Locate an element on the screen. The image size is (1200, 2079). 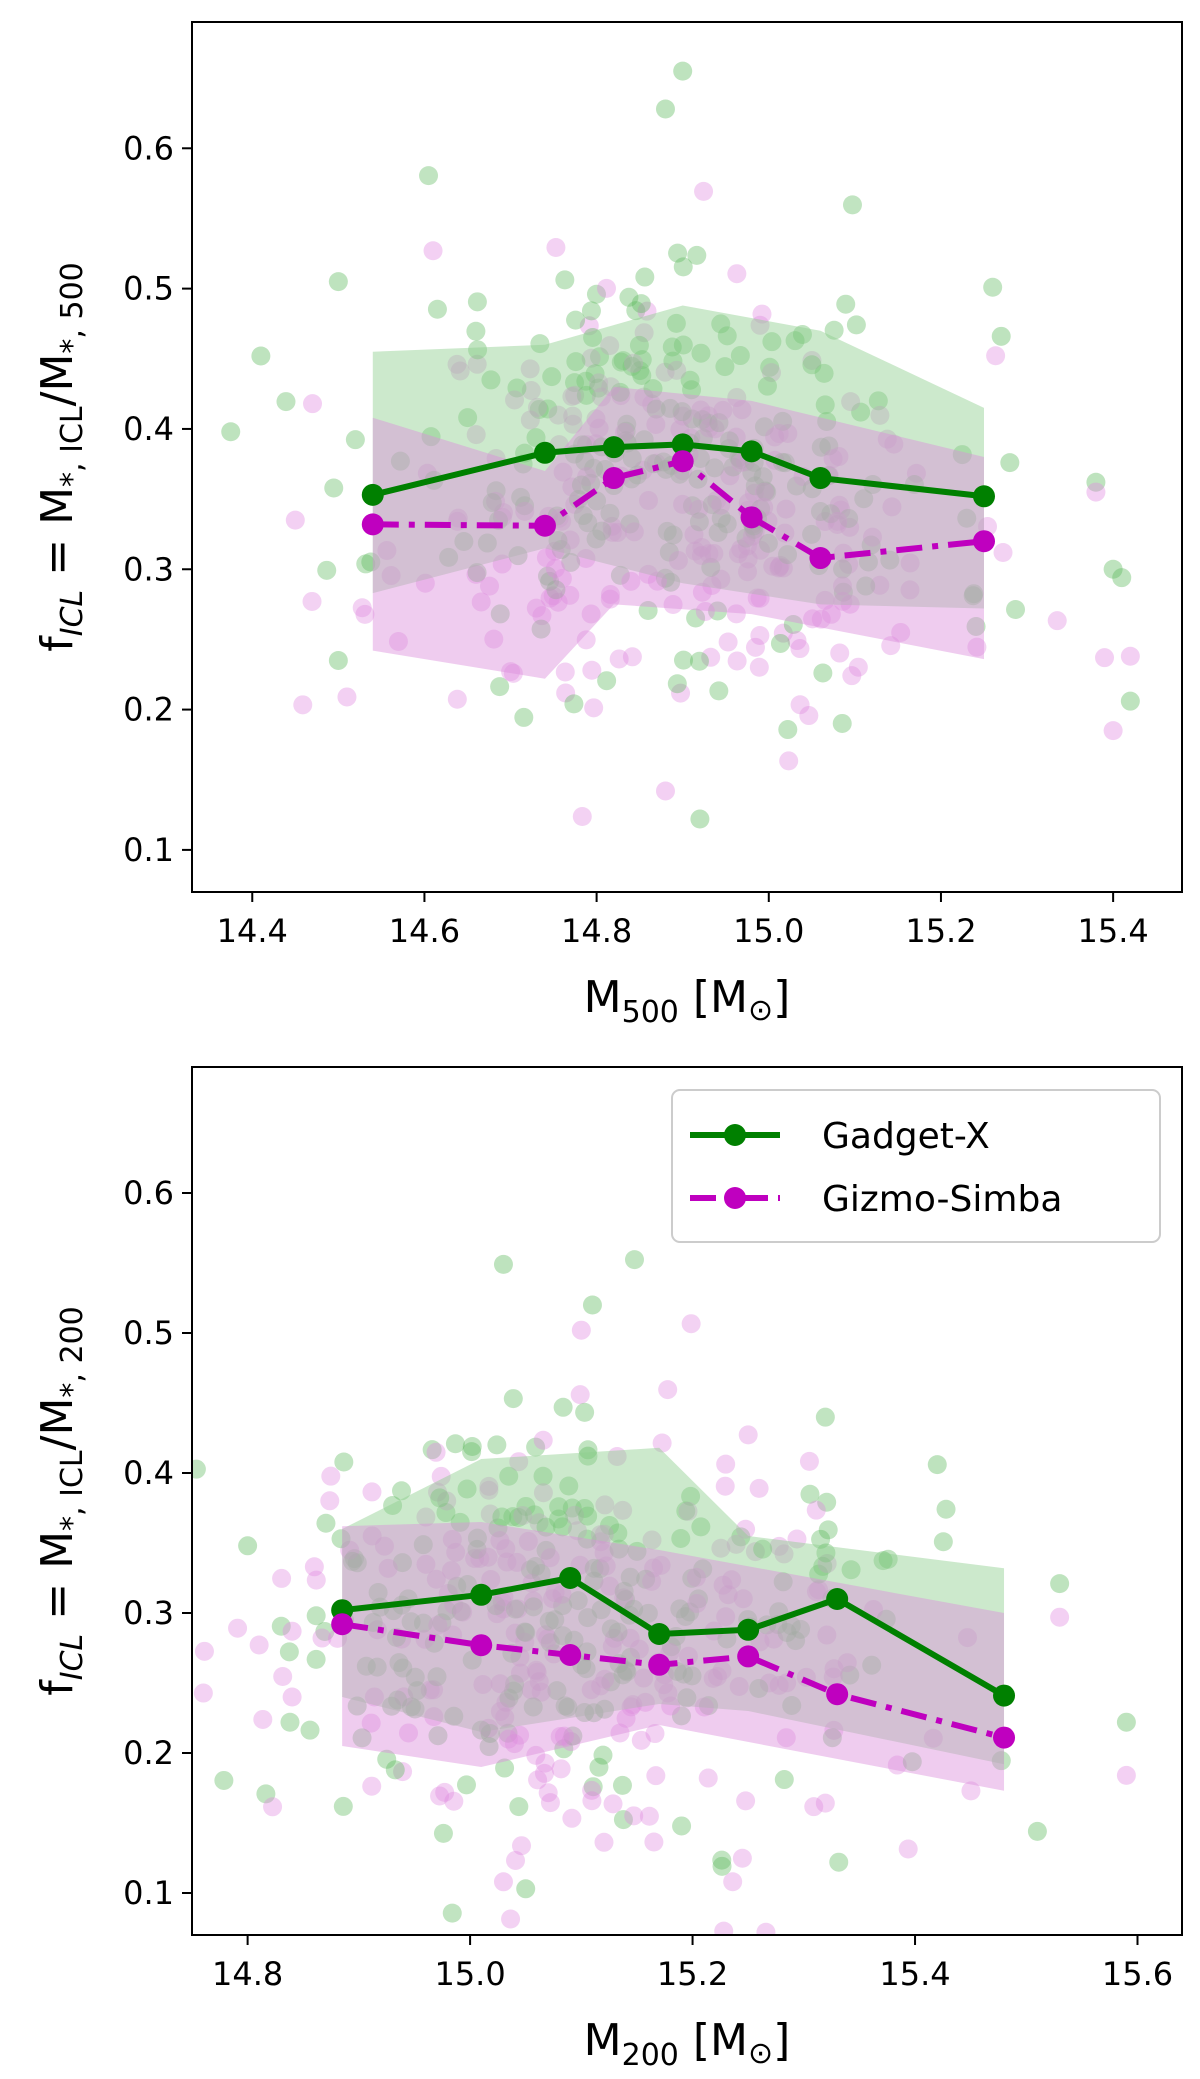
gizmo-median-marker is located at coordinates (481, 1645).